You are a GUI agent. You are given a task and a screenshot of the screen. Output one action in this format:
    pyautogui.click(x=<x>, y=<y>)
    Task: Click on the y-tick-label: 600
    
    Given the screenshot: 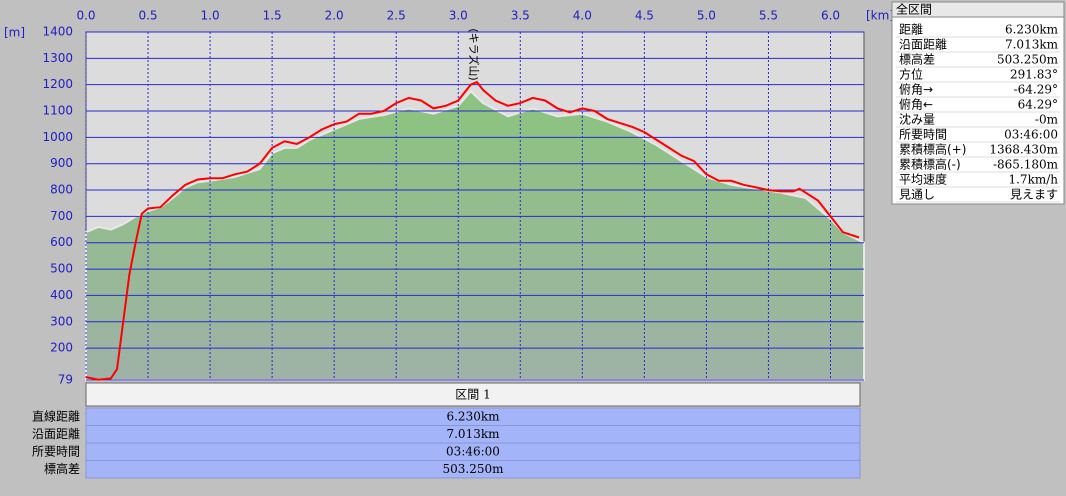 What is the action you would take?
    pyautogui.click(x=61, y=242)
    